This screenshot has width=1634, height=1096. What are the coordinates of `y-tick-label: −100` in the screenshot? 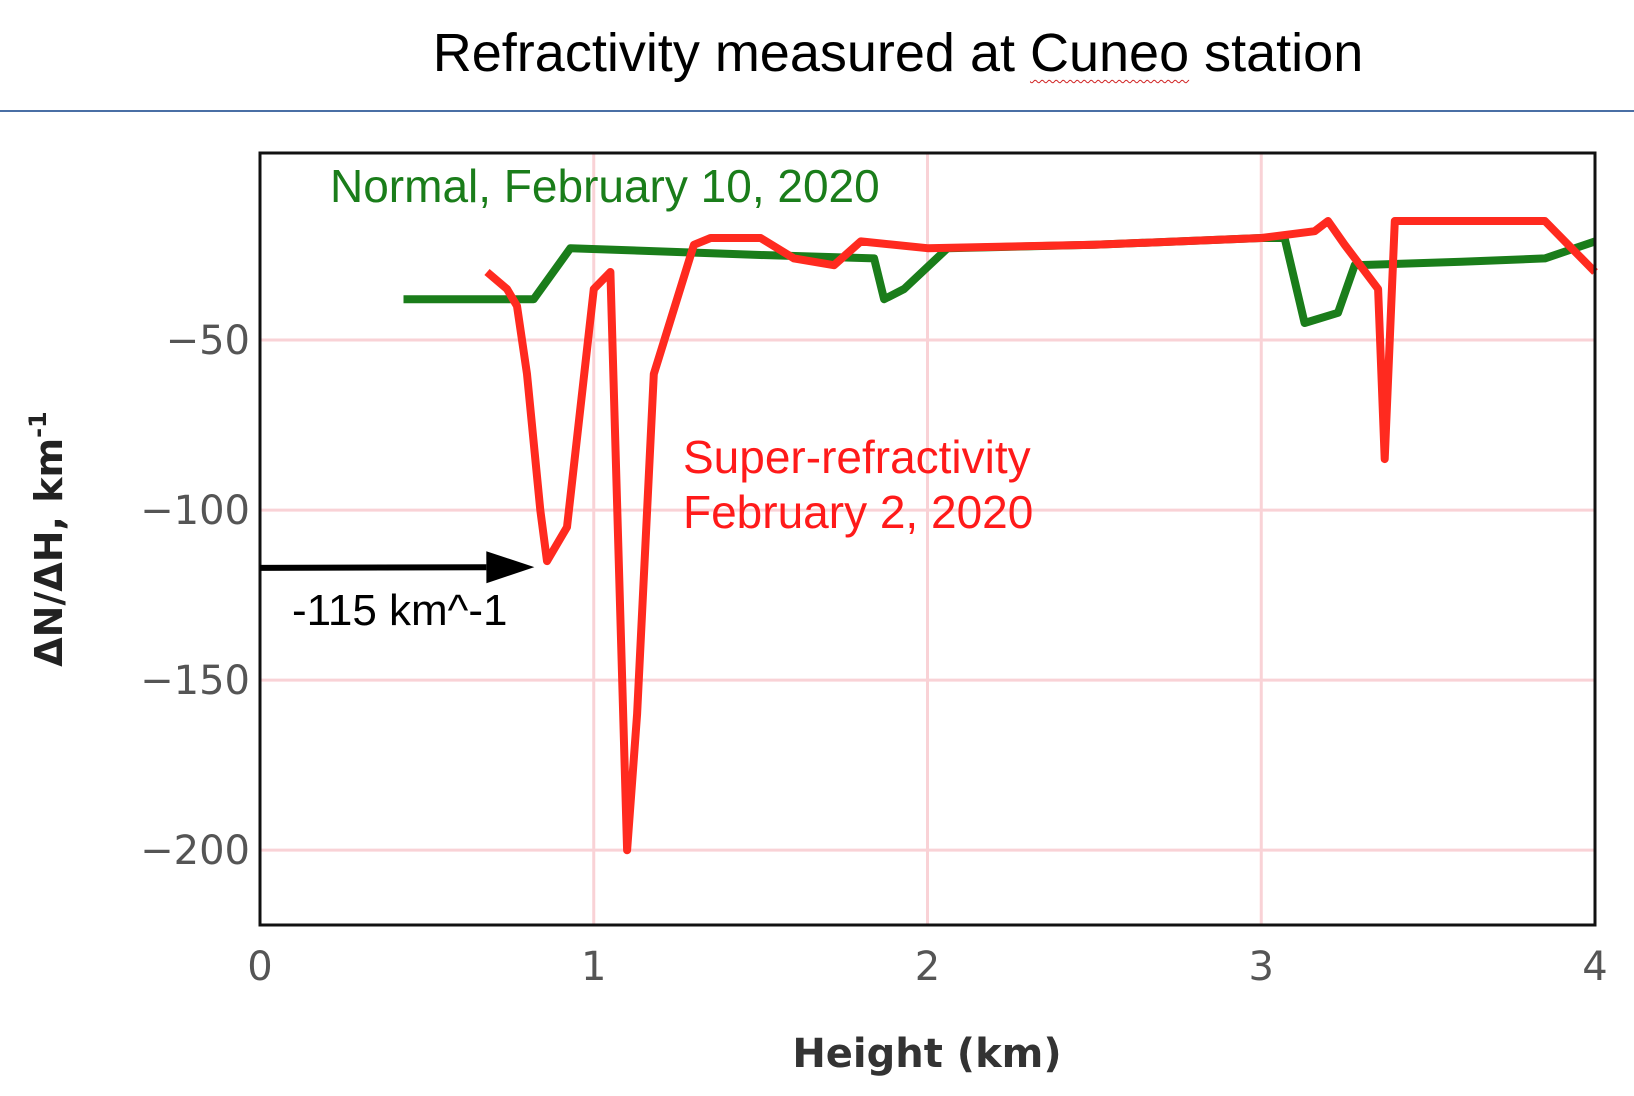 It's located at (195, 511).